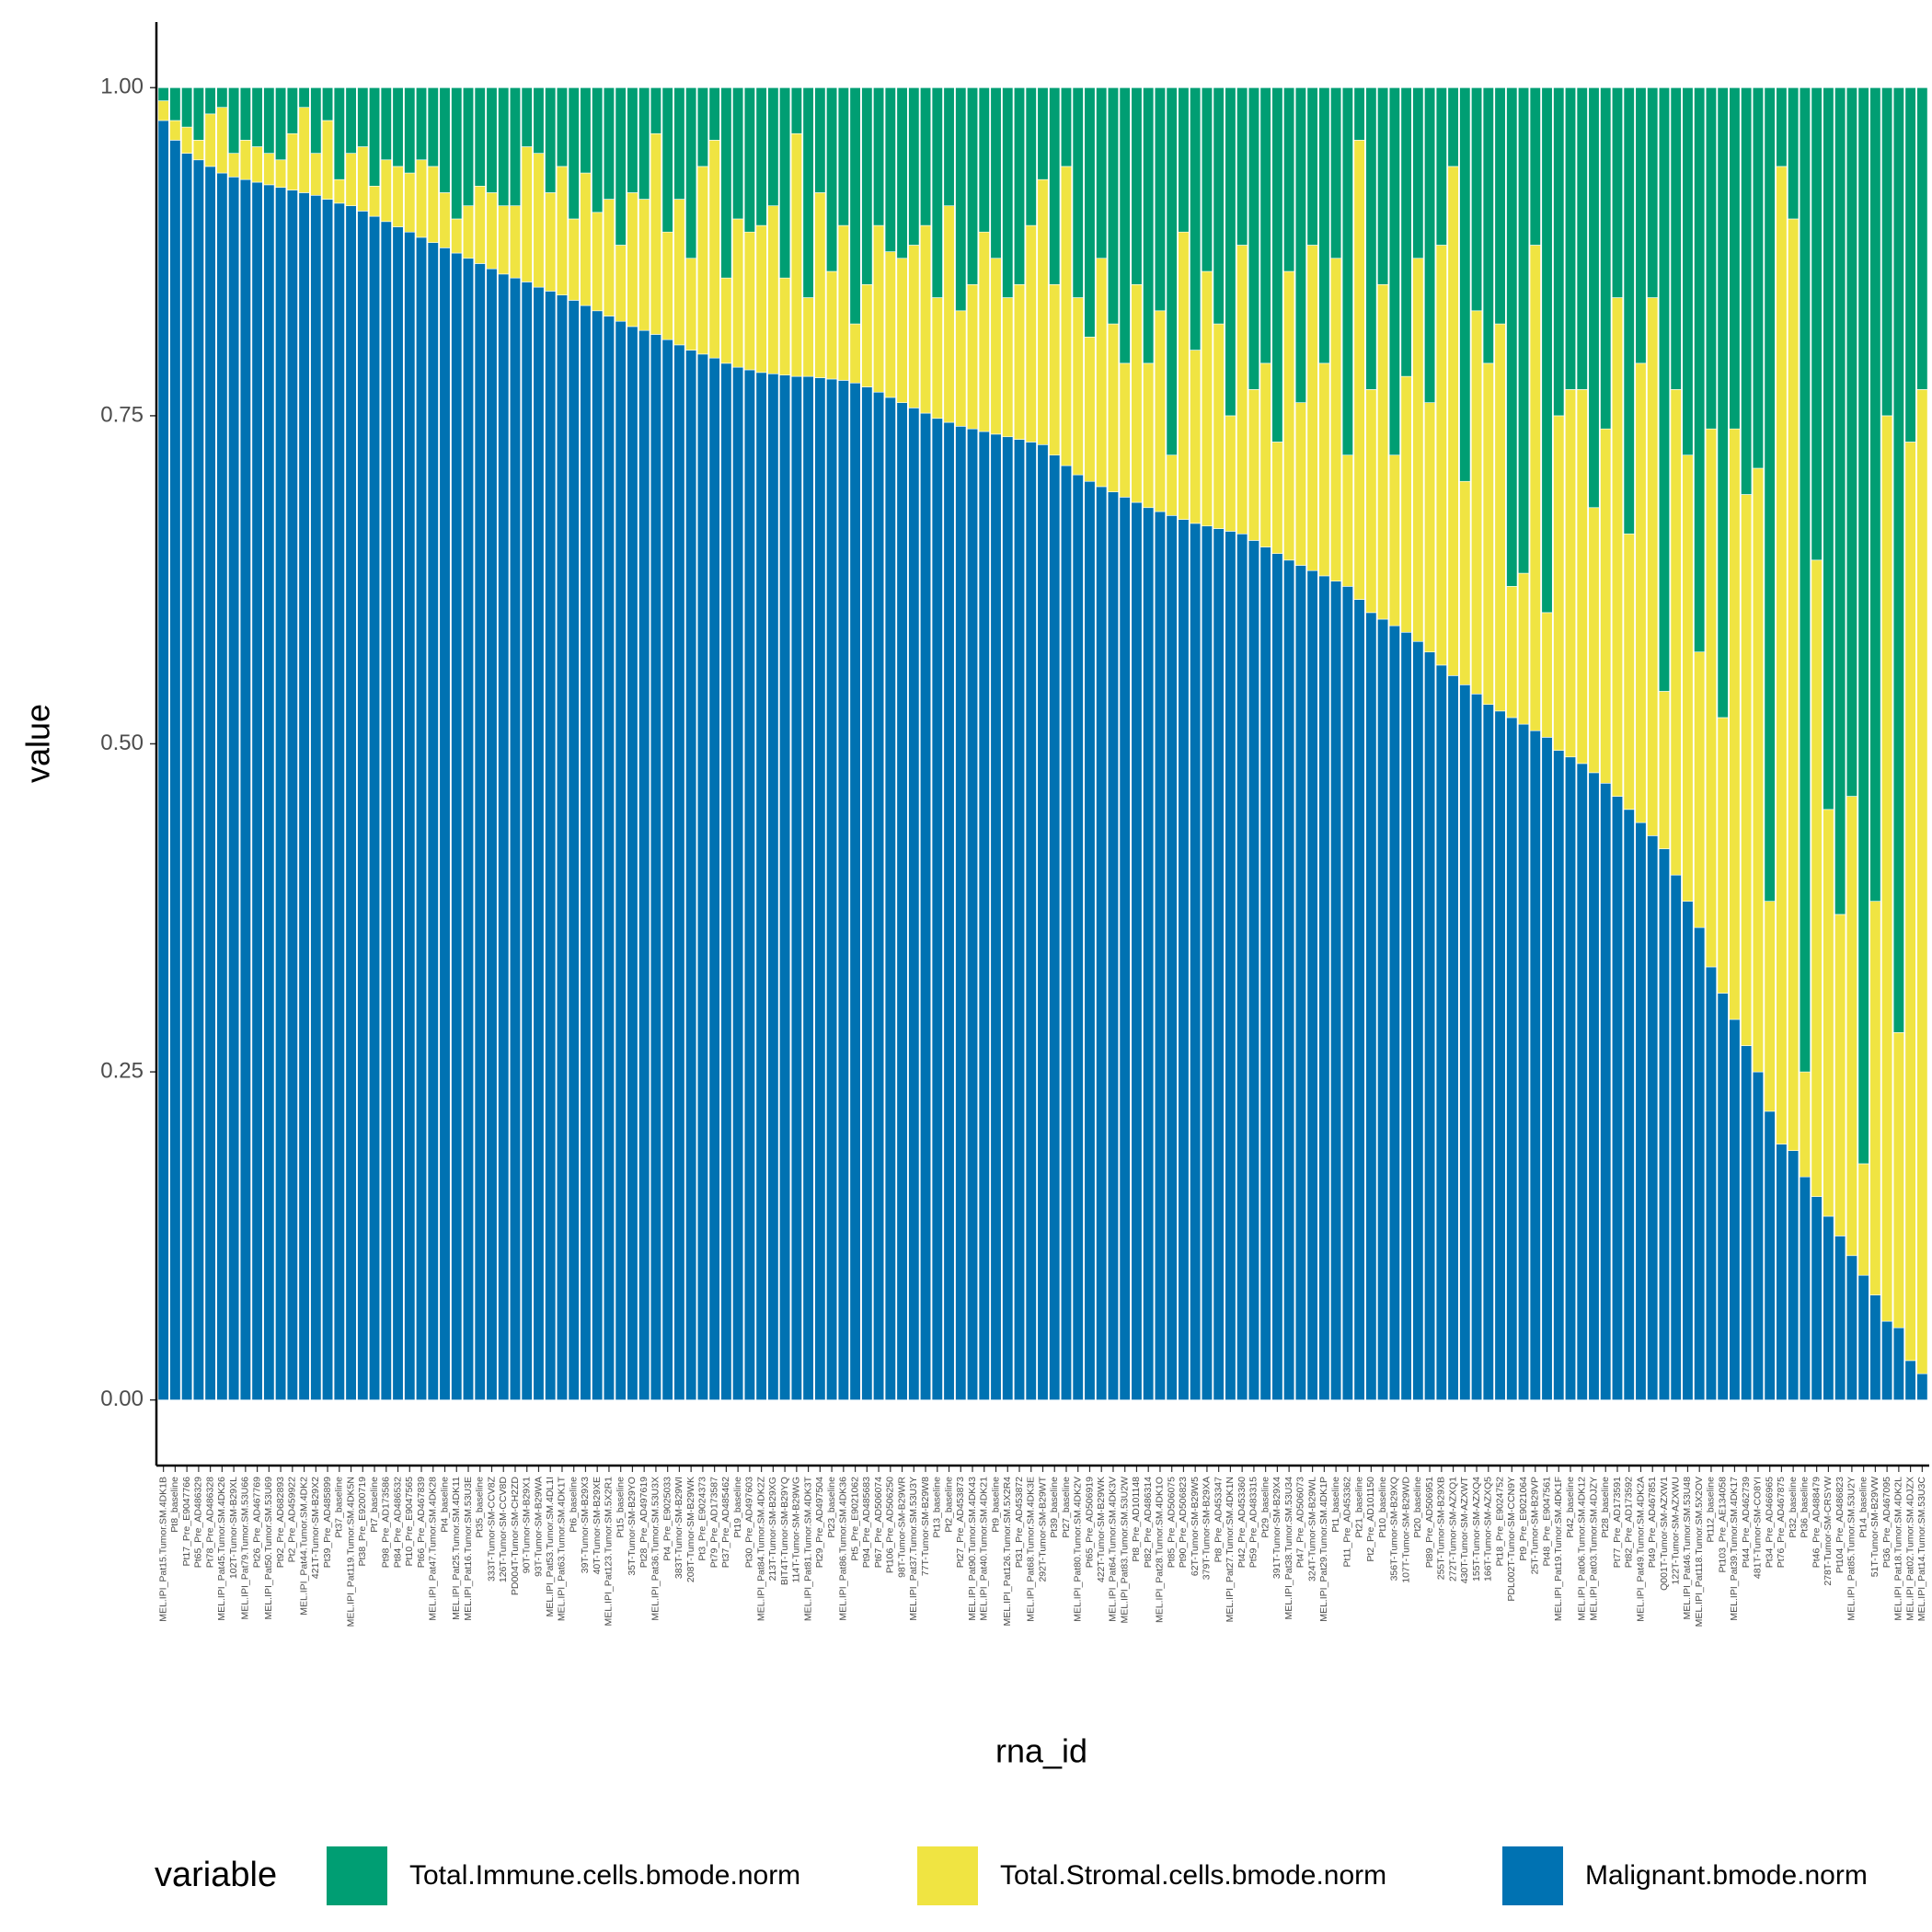 Image resolution: width=1932 pixels, height=1932 pixels. I want to click on x-tick-label: 391T-Tumor-SM-B29X4, so click(1276, 1528).